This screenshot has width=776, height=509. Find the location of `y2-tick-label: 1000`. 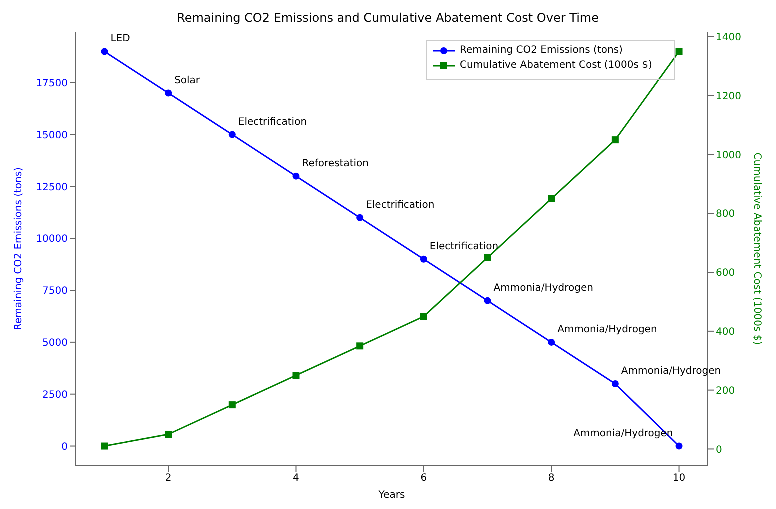

y2-tick-label: 1000 is located at coordinates (729, 156).